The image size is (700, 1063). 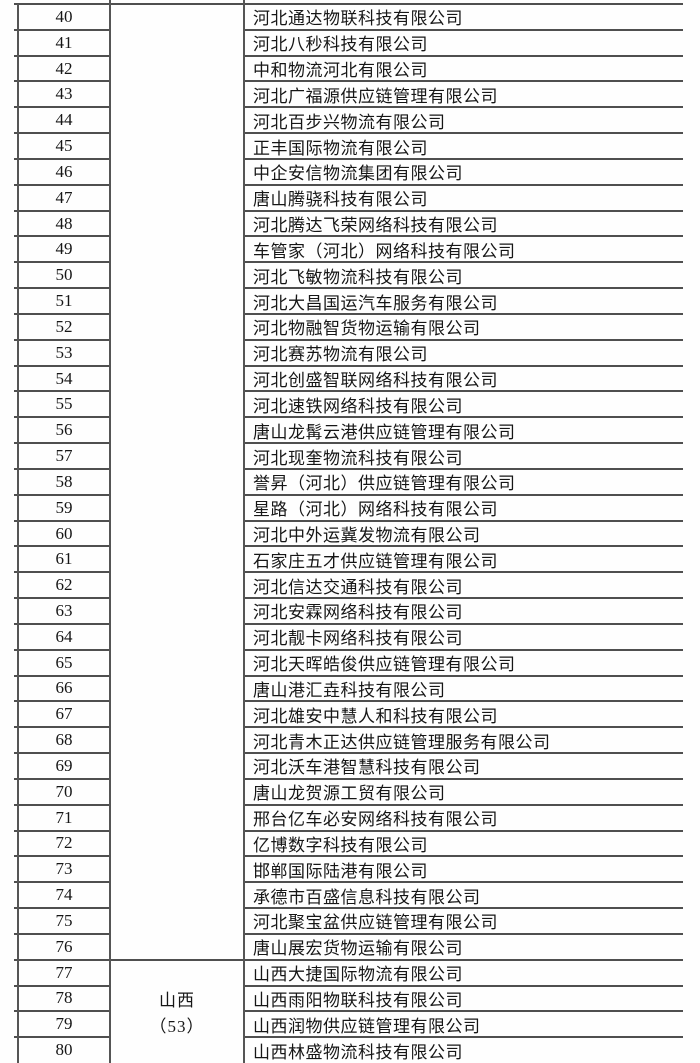 What do you see at coordinates (358, 587) in the screenshot?
I see `company-name-cell: 河北信达交通科技有限公司` at bounding box center [358, 587].